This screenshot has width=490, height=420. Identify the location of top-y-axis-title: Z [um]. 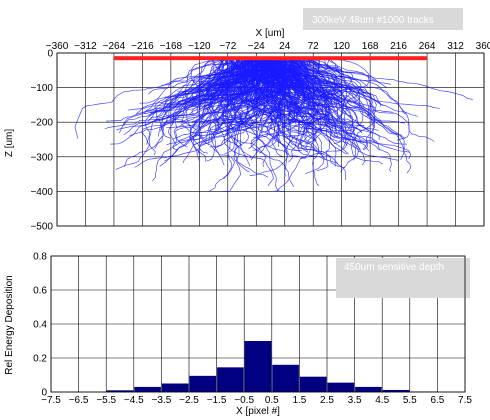
(9, 143).